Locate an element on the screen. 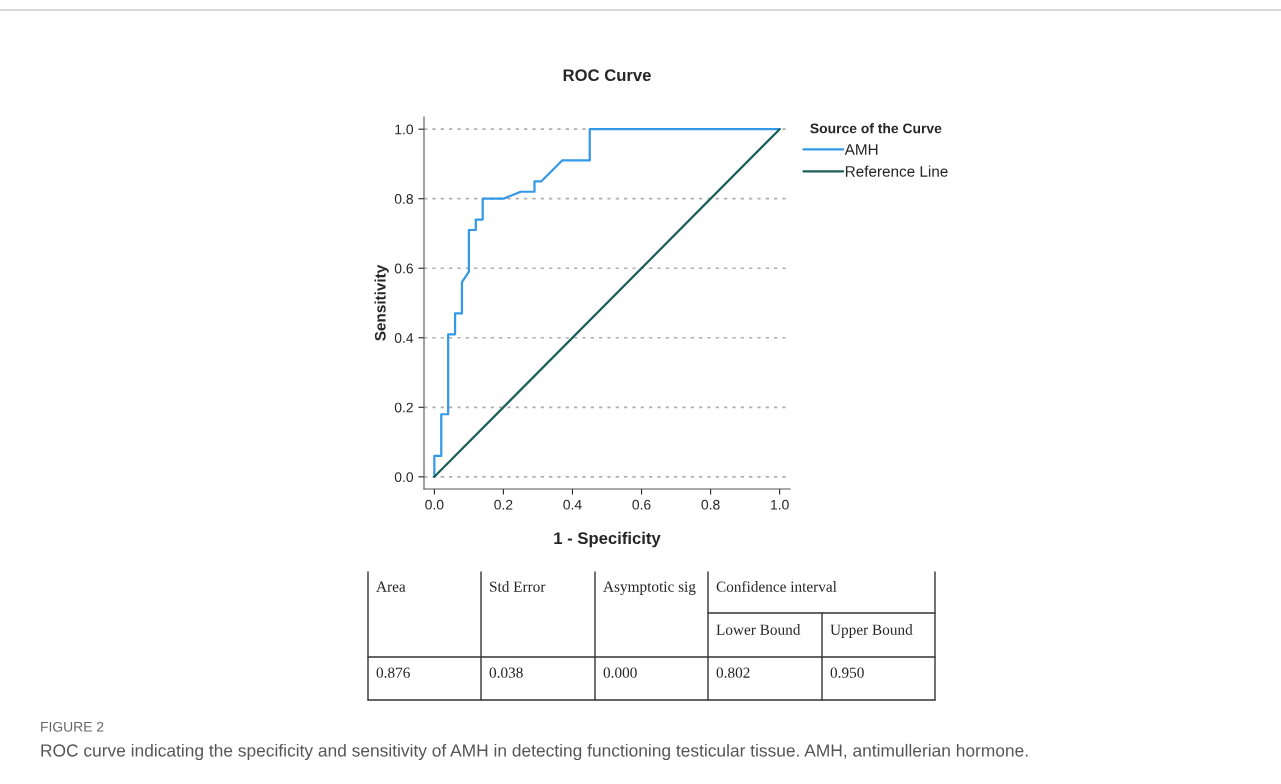 The image size is (1281, 784). legend-title: Source of the Curve is located at coordinates (876, 128).